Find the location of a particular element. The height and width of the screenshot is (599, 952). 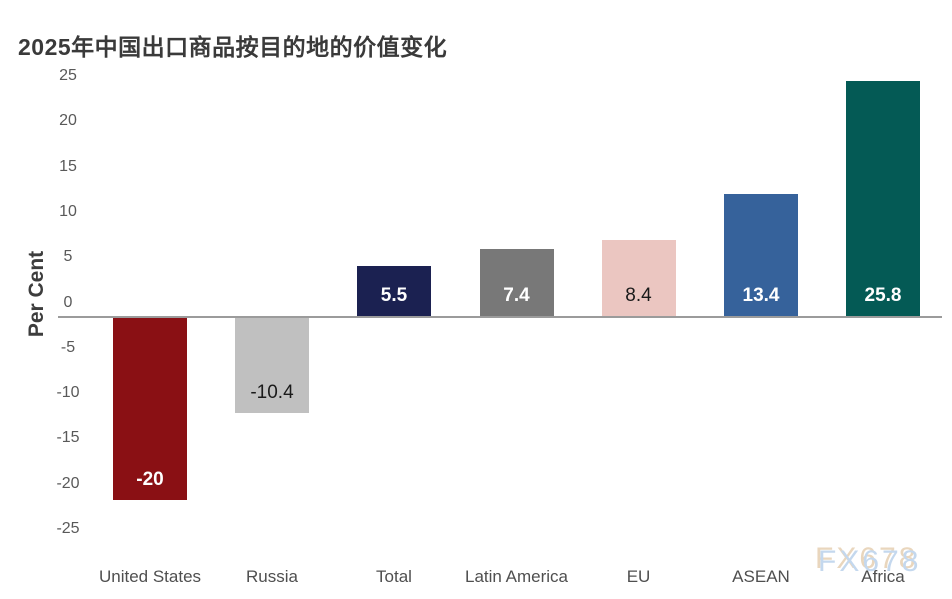

xlabel-latin-america: Latin America is located at coordinates (516, 576).